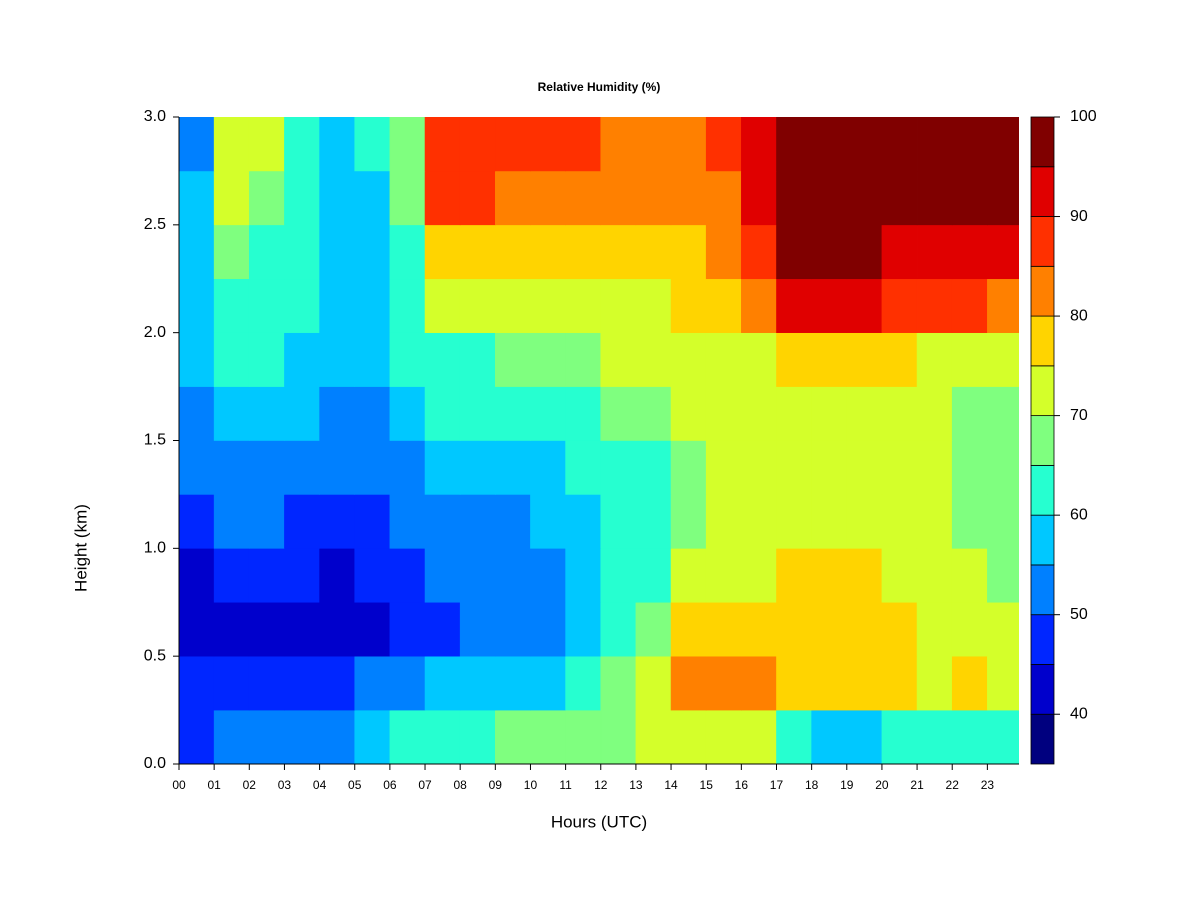 The image size is (1200, 900). Describe the element at coordinates (179, 785) in the screenshot. I see `x-tick-label: 00` at that location.